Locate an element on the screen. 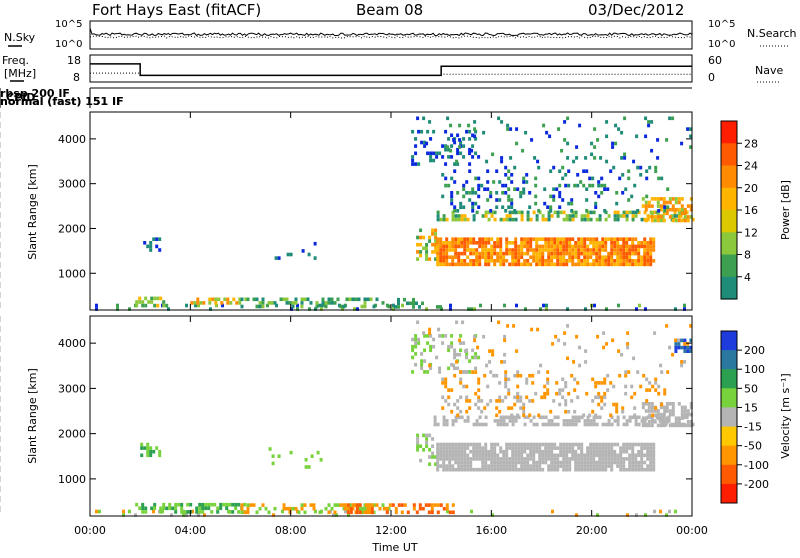 The height and width of the screenshot is (558, 800). noise-sky-line is located at coordinates (391, 32).